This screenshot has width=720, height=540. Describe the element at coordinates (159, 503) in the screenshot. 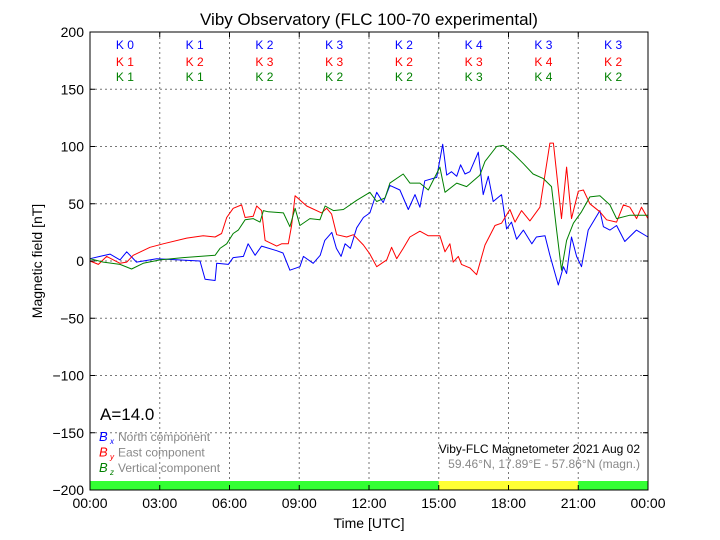

I see `x-tick-label: 03:00` at that location.